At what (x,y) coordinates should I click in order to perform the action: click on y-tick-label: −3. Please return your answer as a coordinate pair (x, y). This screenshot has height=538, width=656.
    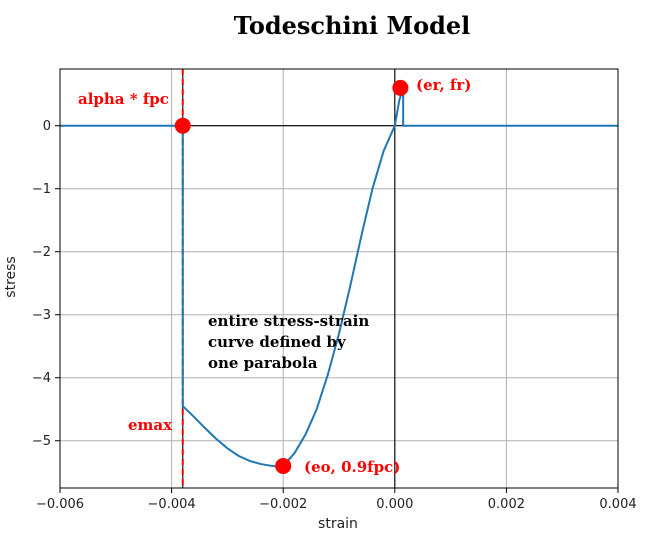
    Looking at the image, I should click on (41, 315).